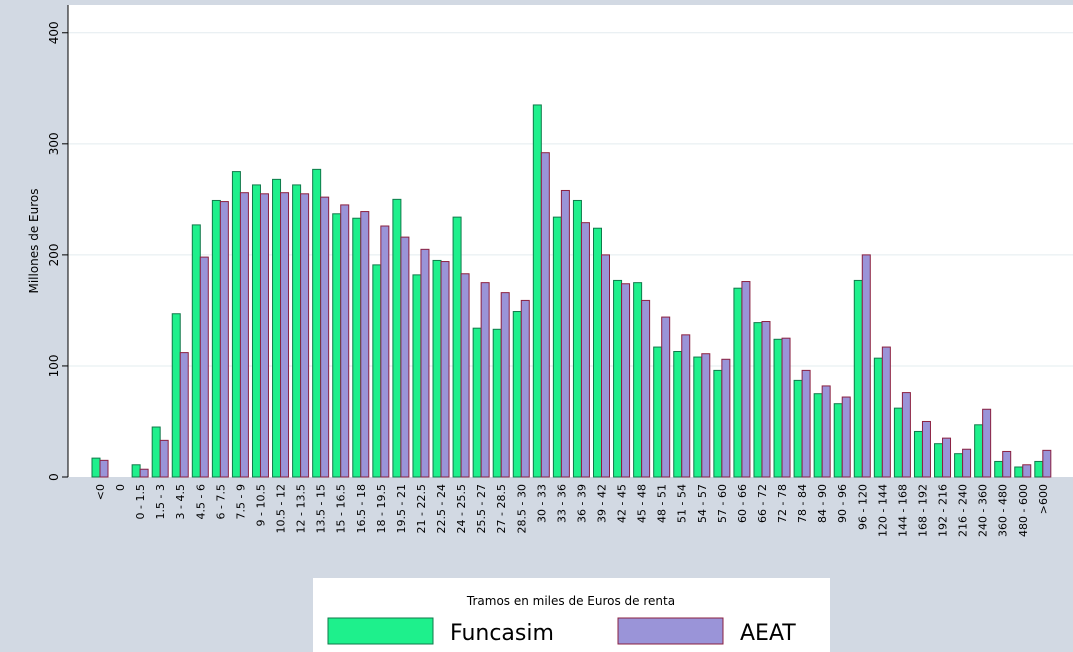  Describe the element at coordinates (301, 508) in the screenshot. I see `x-tick-label: 12 - 13.5` at that location.